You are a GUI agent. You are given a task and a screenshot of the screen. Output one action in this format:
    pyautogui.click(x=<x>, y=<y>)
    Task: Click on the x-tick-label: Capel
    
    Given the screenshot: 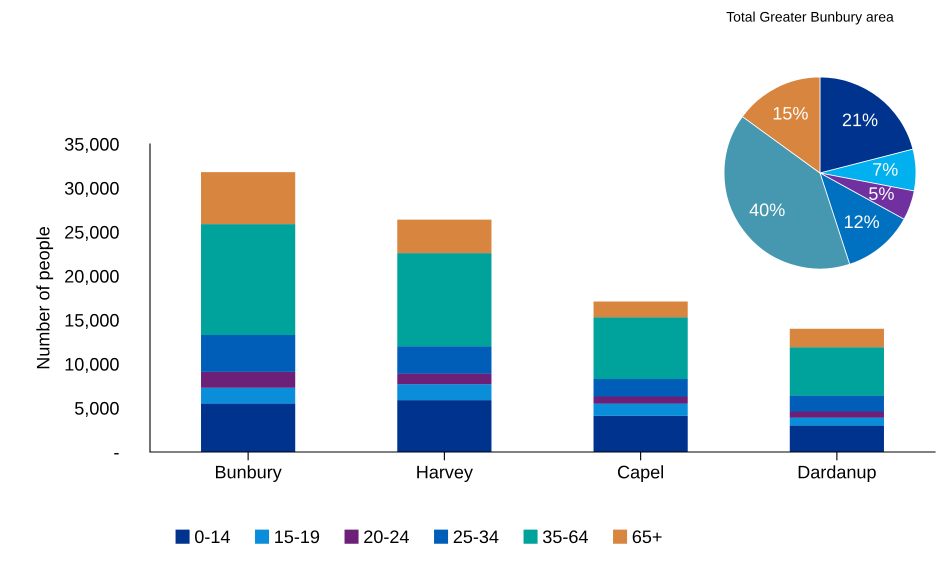 What is the action you would take?
    pyautogui.click(x=641, y=473)
    